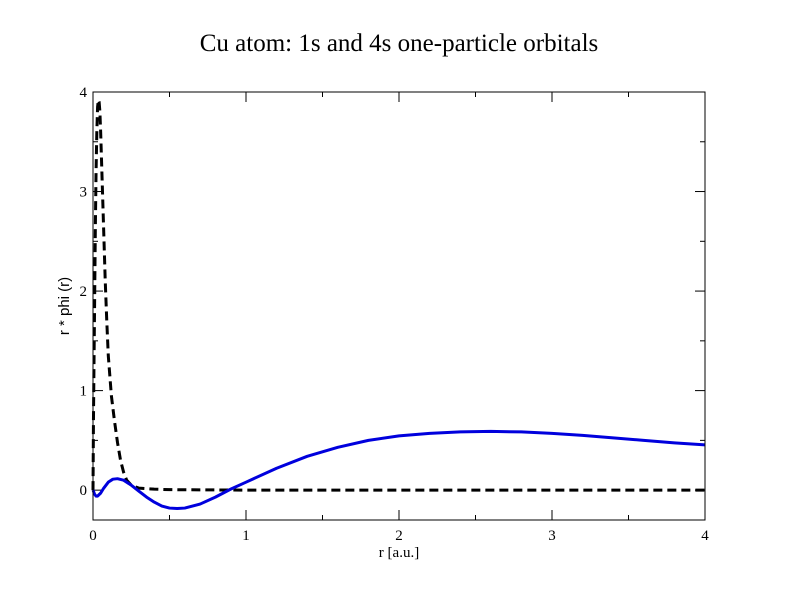  What do you see at coordinates (399, 553) in the screenshot?
I see `x-axis-label: r [a.u.]` at bounding box center [399, 553].